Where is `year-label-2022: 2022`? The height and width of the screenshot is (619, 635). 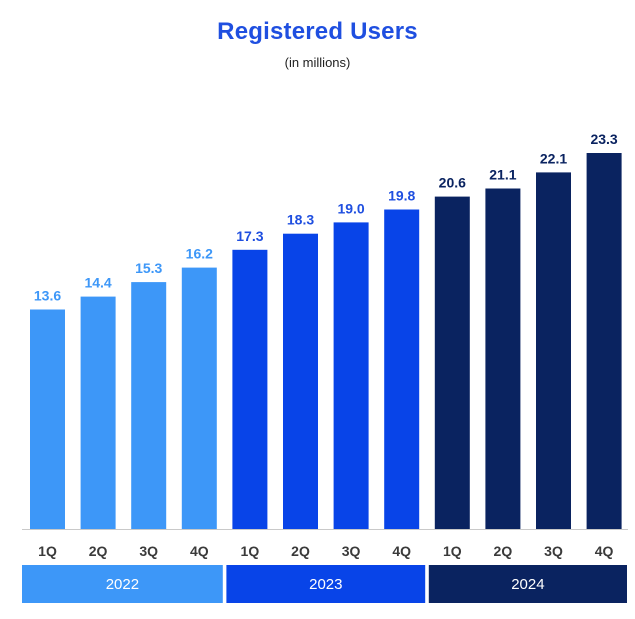 year-label-2022: 2022 is located at coordinates (122, 584).